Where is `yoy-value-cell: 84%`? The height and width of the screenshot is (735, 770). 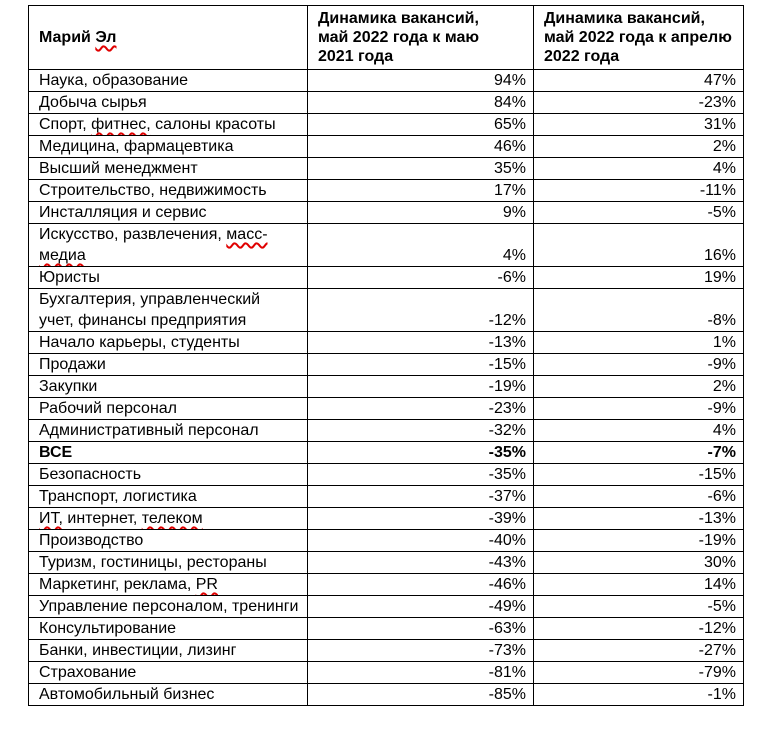
yoy-value-cell: 84% is located at coordinates (420, 102).